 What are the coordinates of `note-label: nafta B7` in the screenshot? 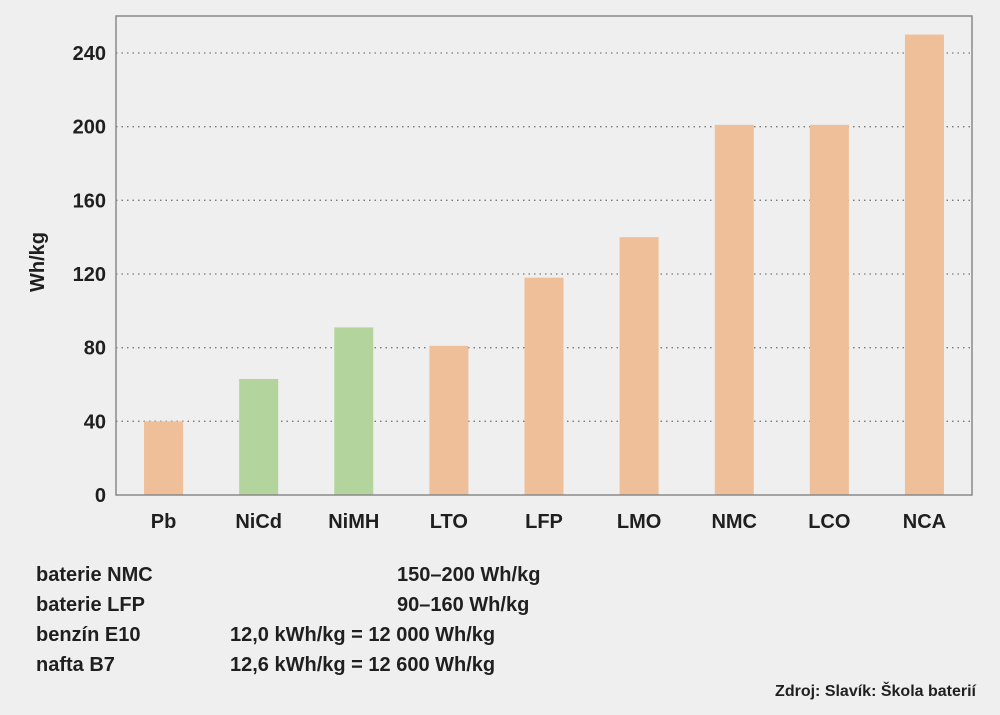 It's located at (75, 665).